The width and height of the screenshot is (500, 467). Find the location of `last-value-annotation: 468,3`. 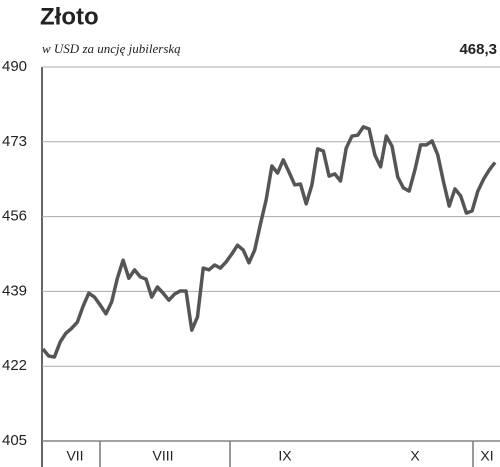

last-value-annotation: 468,3 is located at coordinates (478, 49).